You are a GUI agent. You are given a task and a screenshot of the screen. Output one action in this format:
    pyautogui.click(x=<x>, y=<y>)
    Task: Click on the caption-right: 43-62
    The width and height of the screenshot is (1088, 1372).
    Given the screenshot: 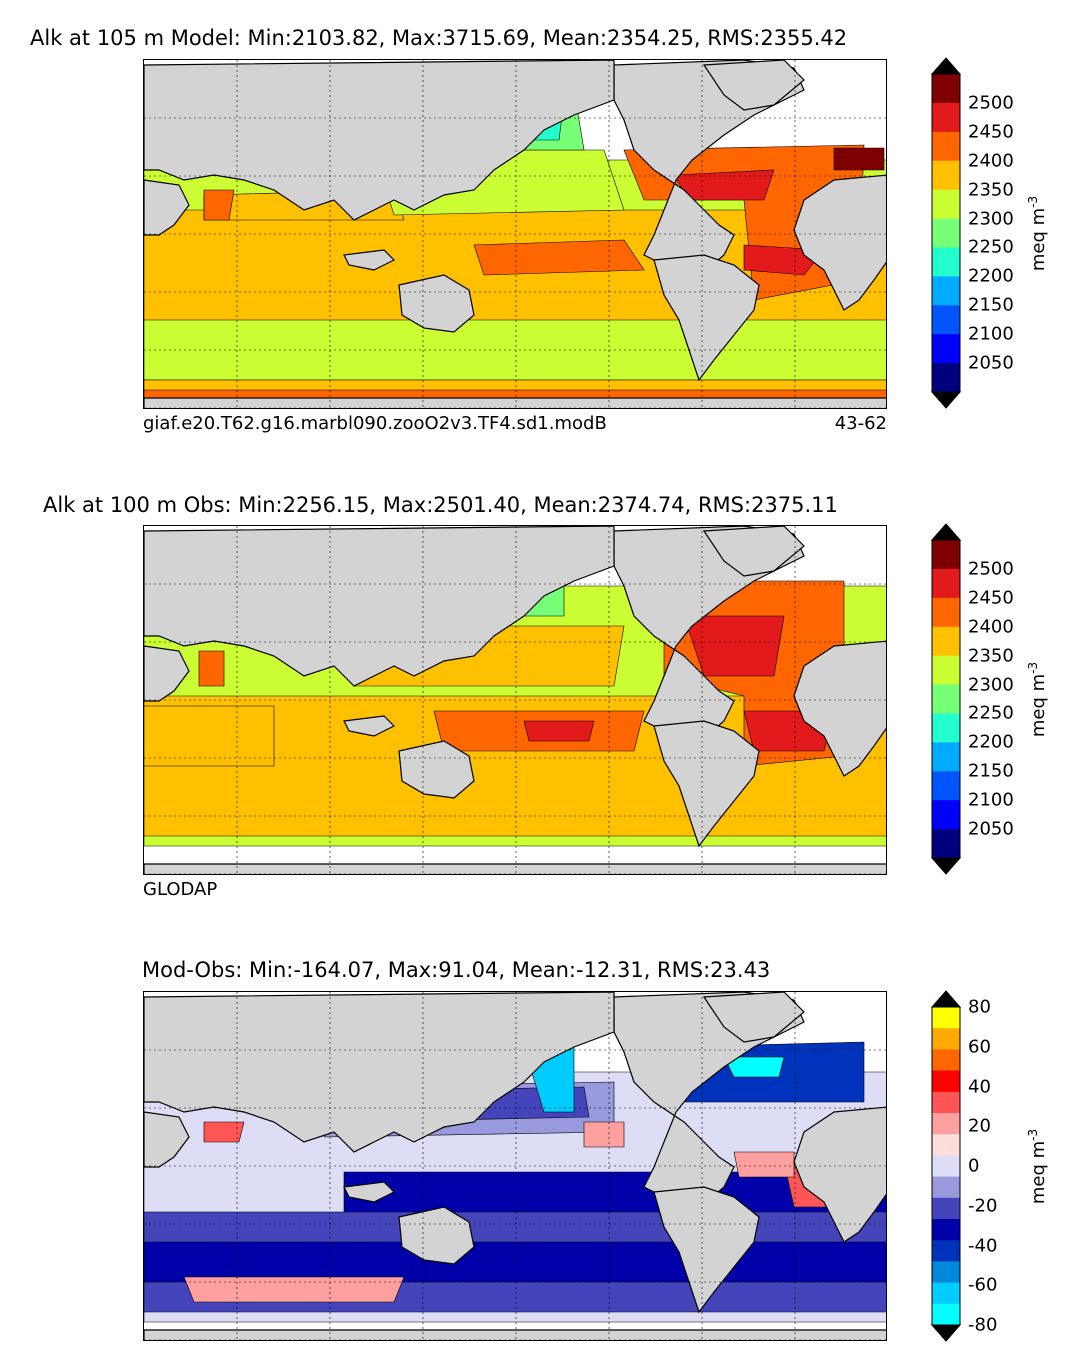 What is the action you would take?
    pyautogui.click(x=860, y=423)
    